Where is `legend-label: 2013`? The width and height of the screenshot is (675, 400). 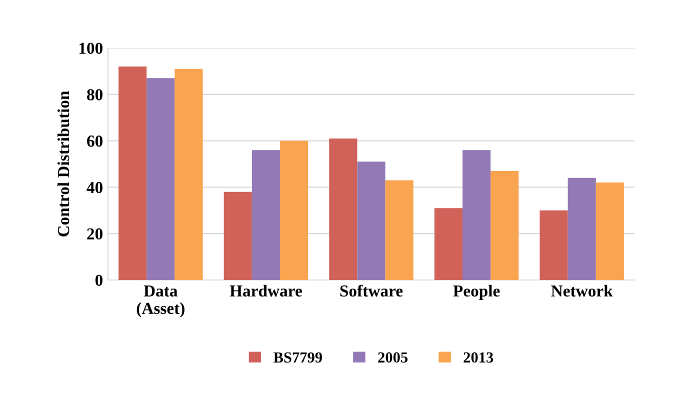
legend-label: 2013 is located at coordinates (479, 357).